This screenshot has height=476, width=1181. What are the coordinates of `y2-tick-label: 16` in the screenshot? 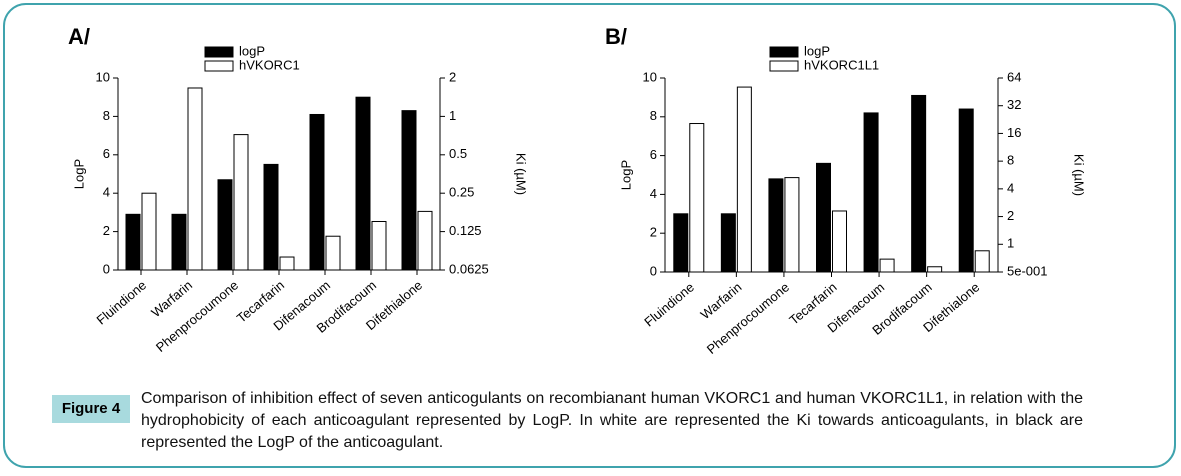 It's located at (1014, 132).